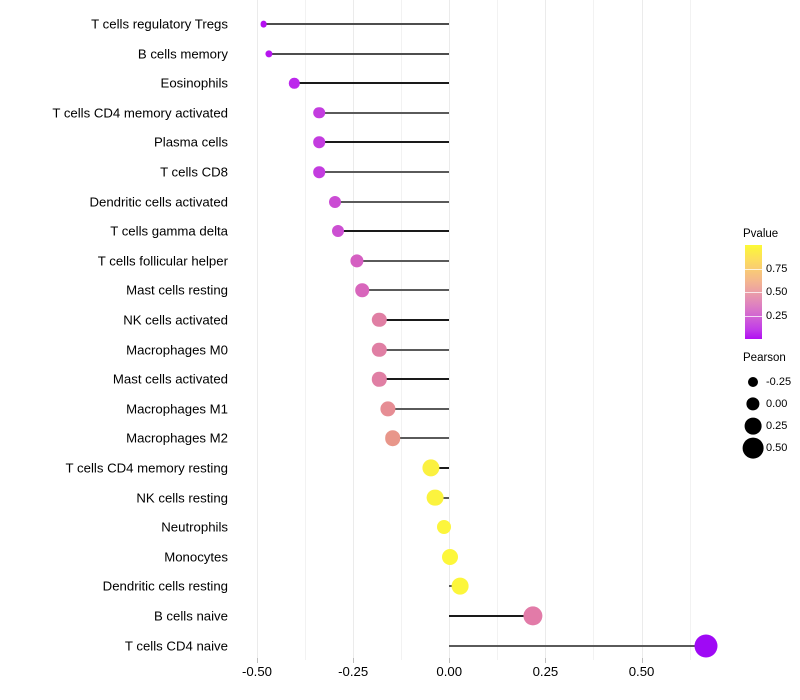  I want to click on y-axis-label: T cells CD4 naive, so click(176, 645).